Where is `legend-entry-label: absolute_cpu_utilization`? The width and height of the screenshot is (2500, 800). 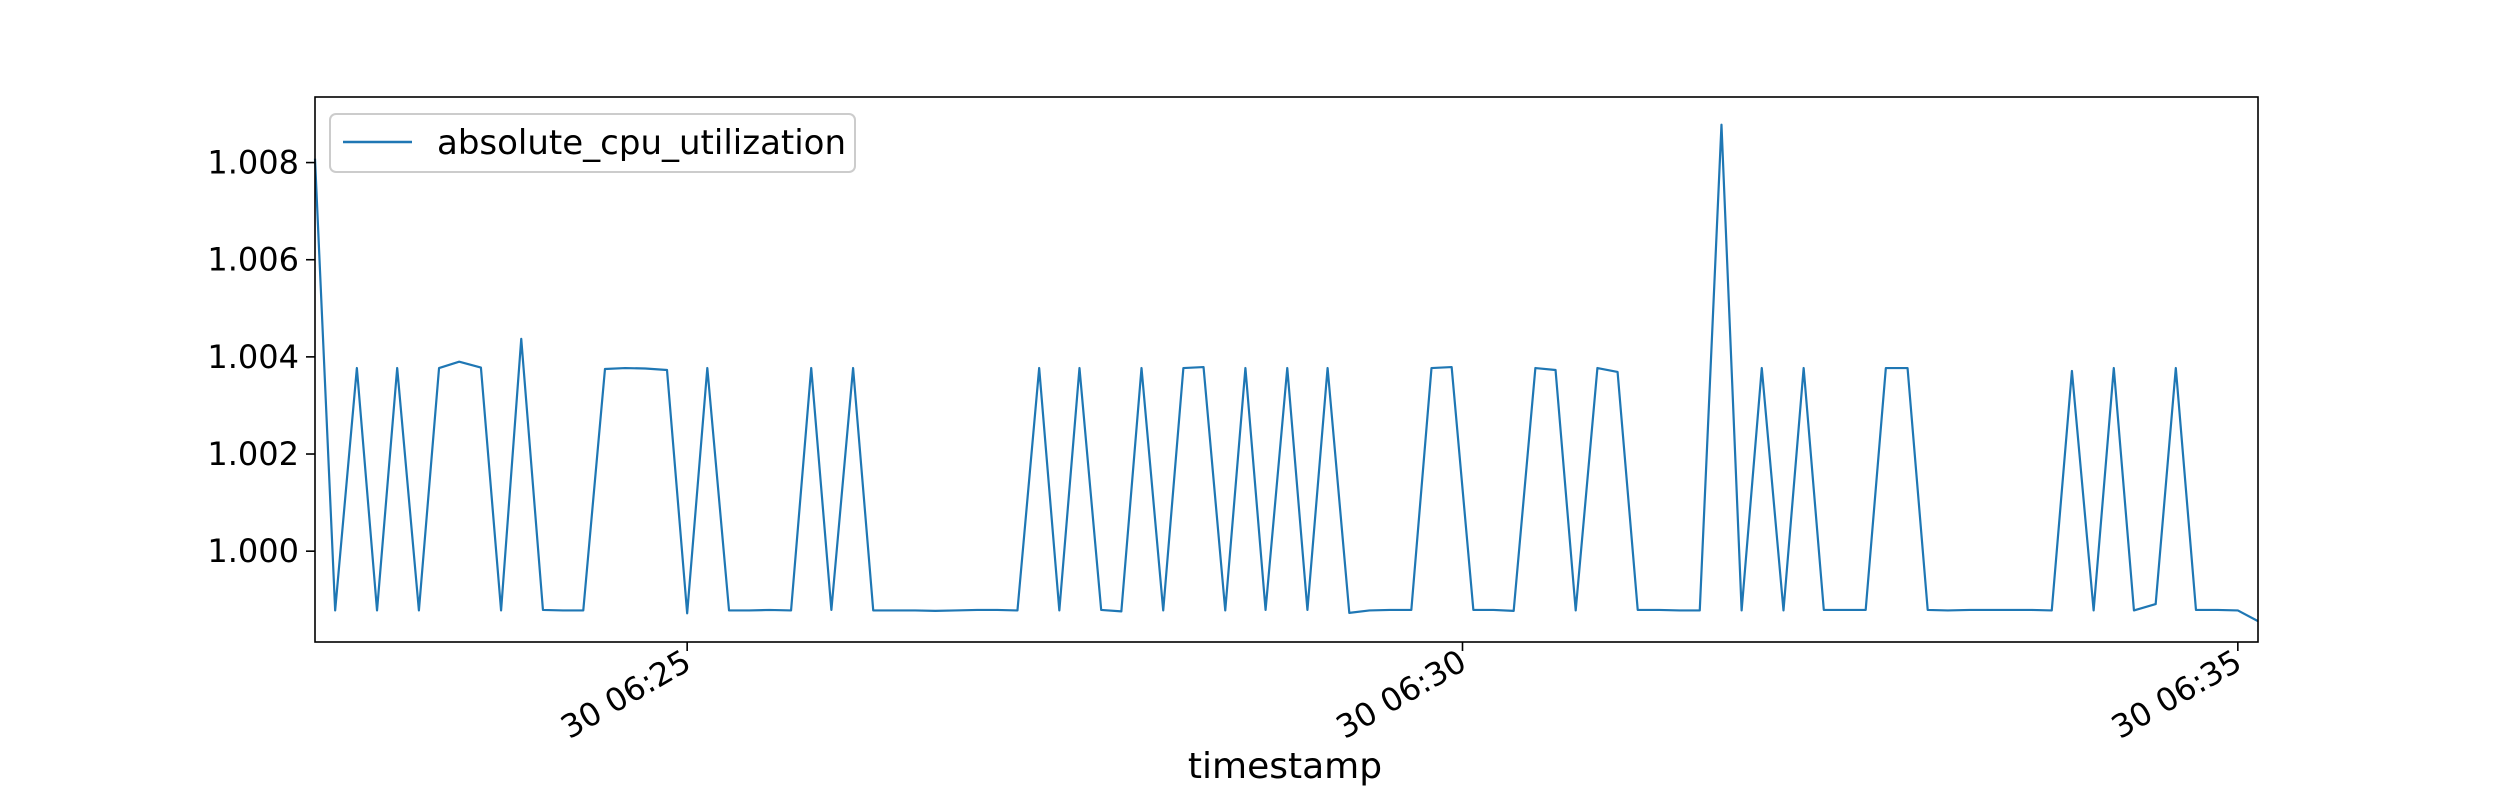 legend-entry-label: absolute_cpu_utilization is located at coordinates (641, 143).